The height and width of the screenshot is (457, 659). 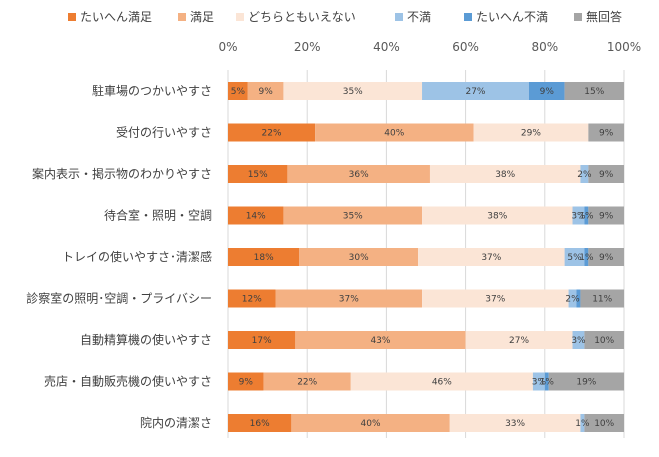 What do you see at coordinates (252, 300) in the screenshot?
I see `data-label: 12%` at bounding box center [252, 300].